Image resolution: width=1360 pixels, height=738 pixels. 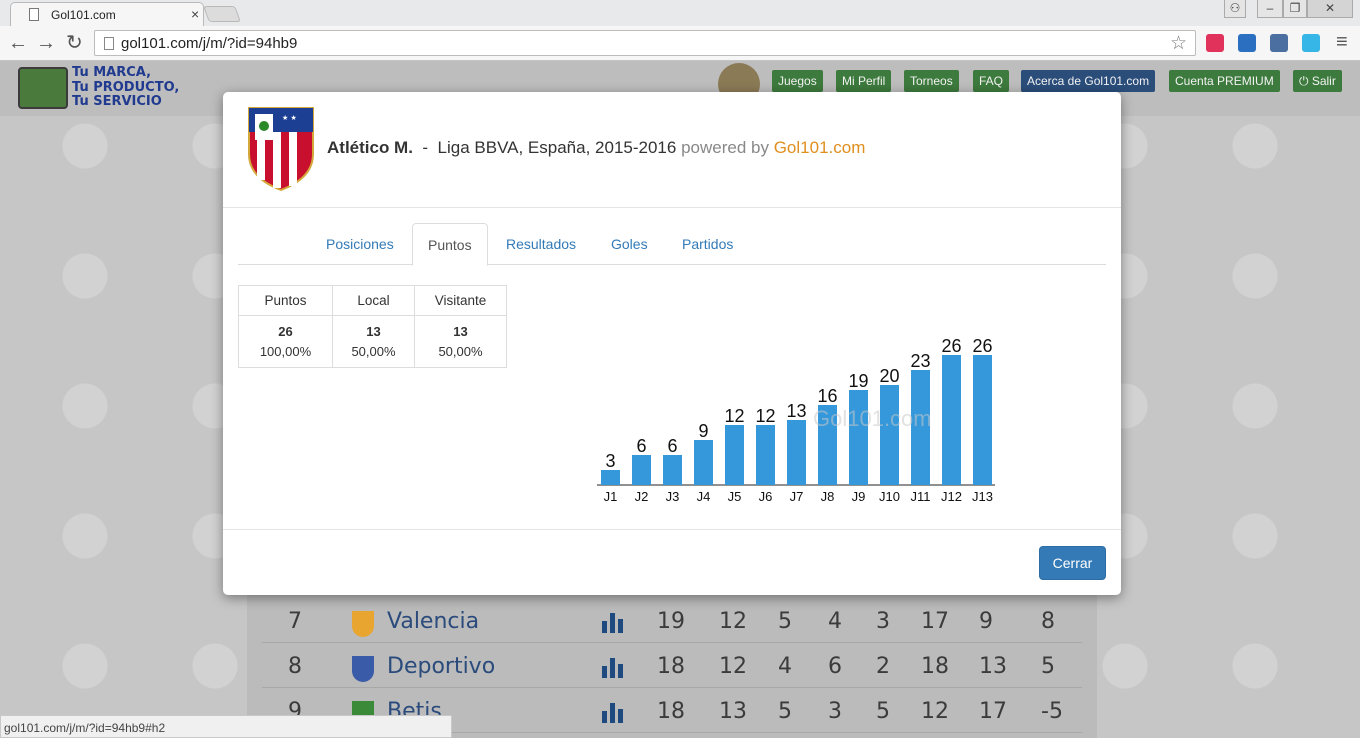 What do you see at coordinates (1224, 81) in the screenshot?
I see `nav-premium: Cuenta PREMIUM` at bounding box center [1224, 81].